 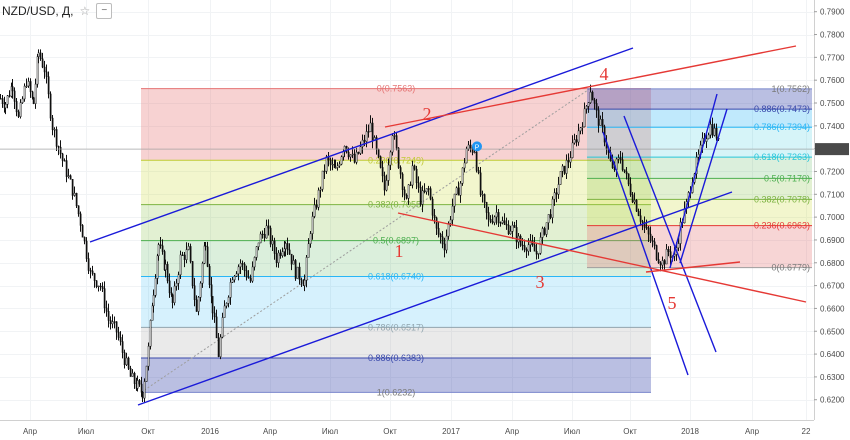 I want to click on favorite-star-icon: ☆, so click(x=85, y=11).